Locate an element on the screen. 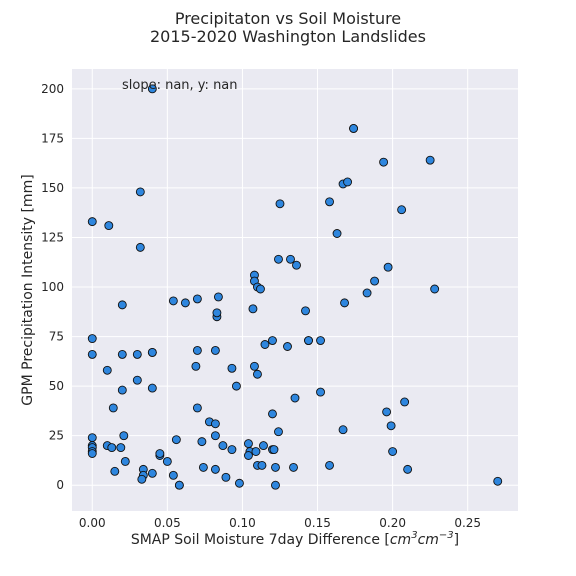 The image size is (576, 576). x-tick-label: 0.25 is located at coordinates (467, 523).